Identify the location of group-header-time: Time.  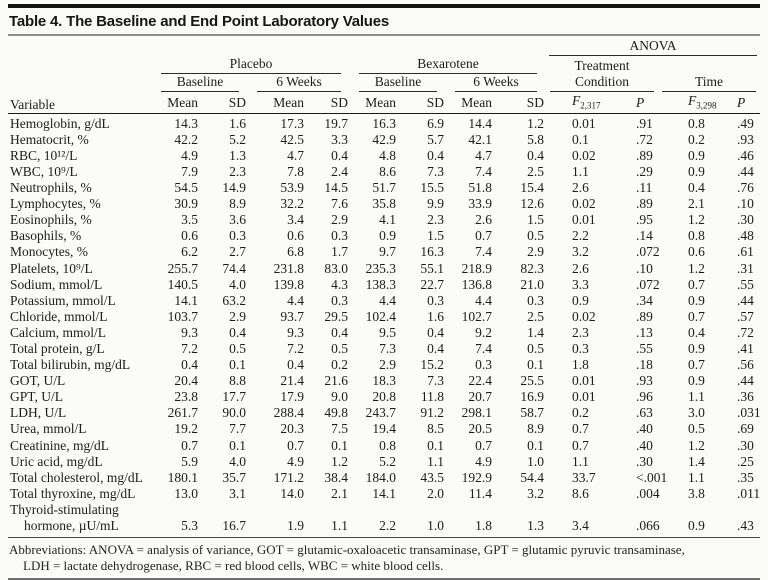
(709, 74).